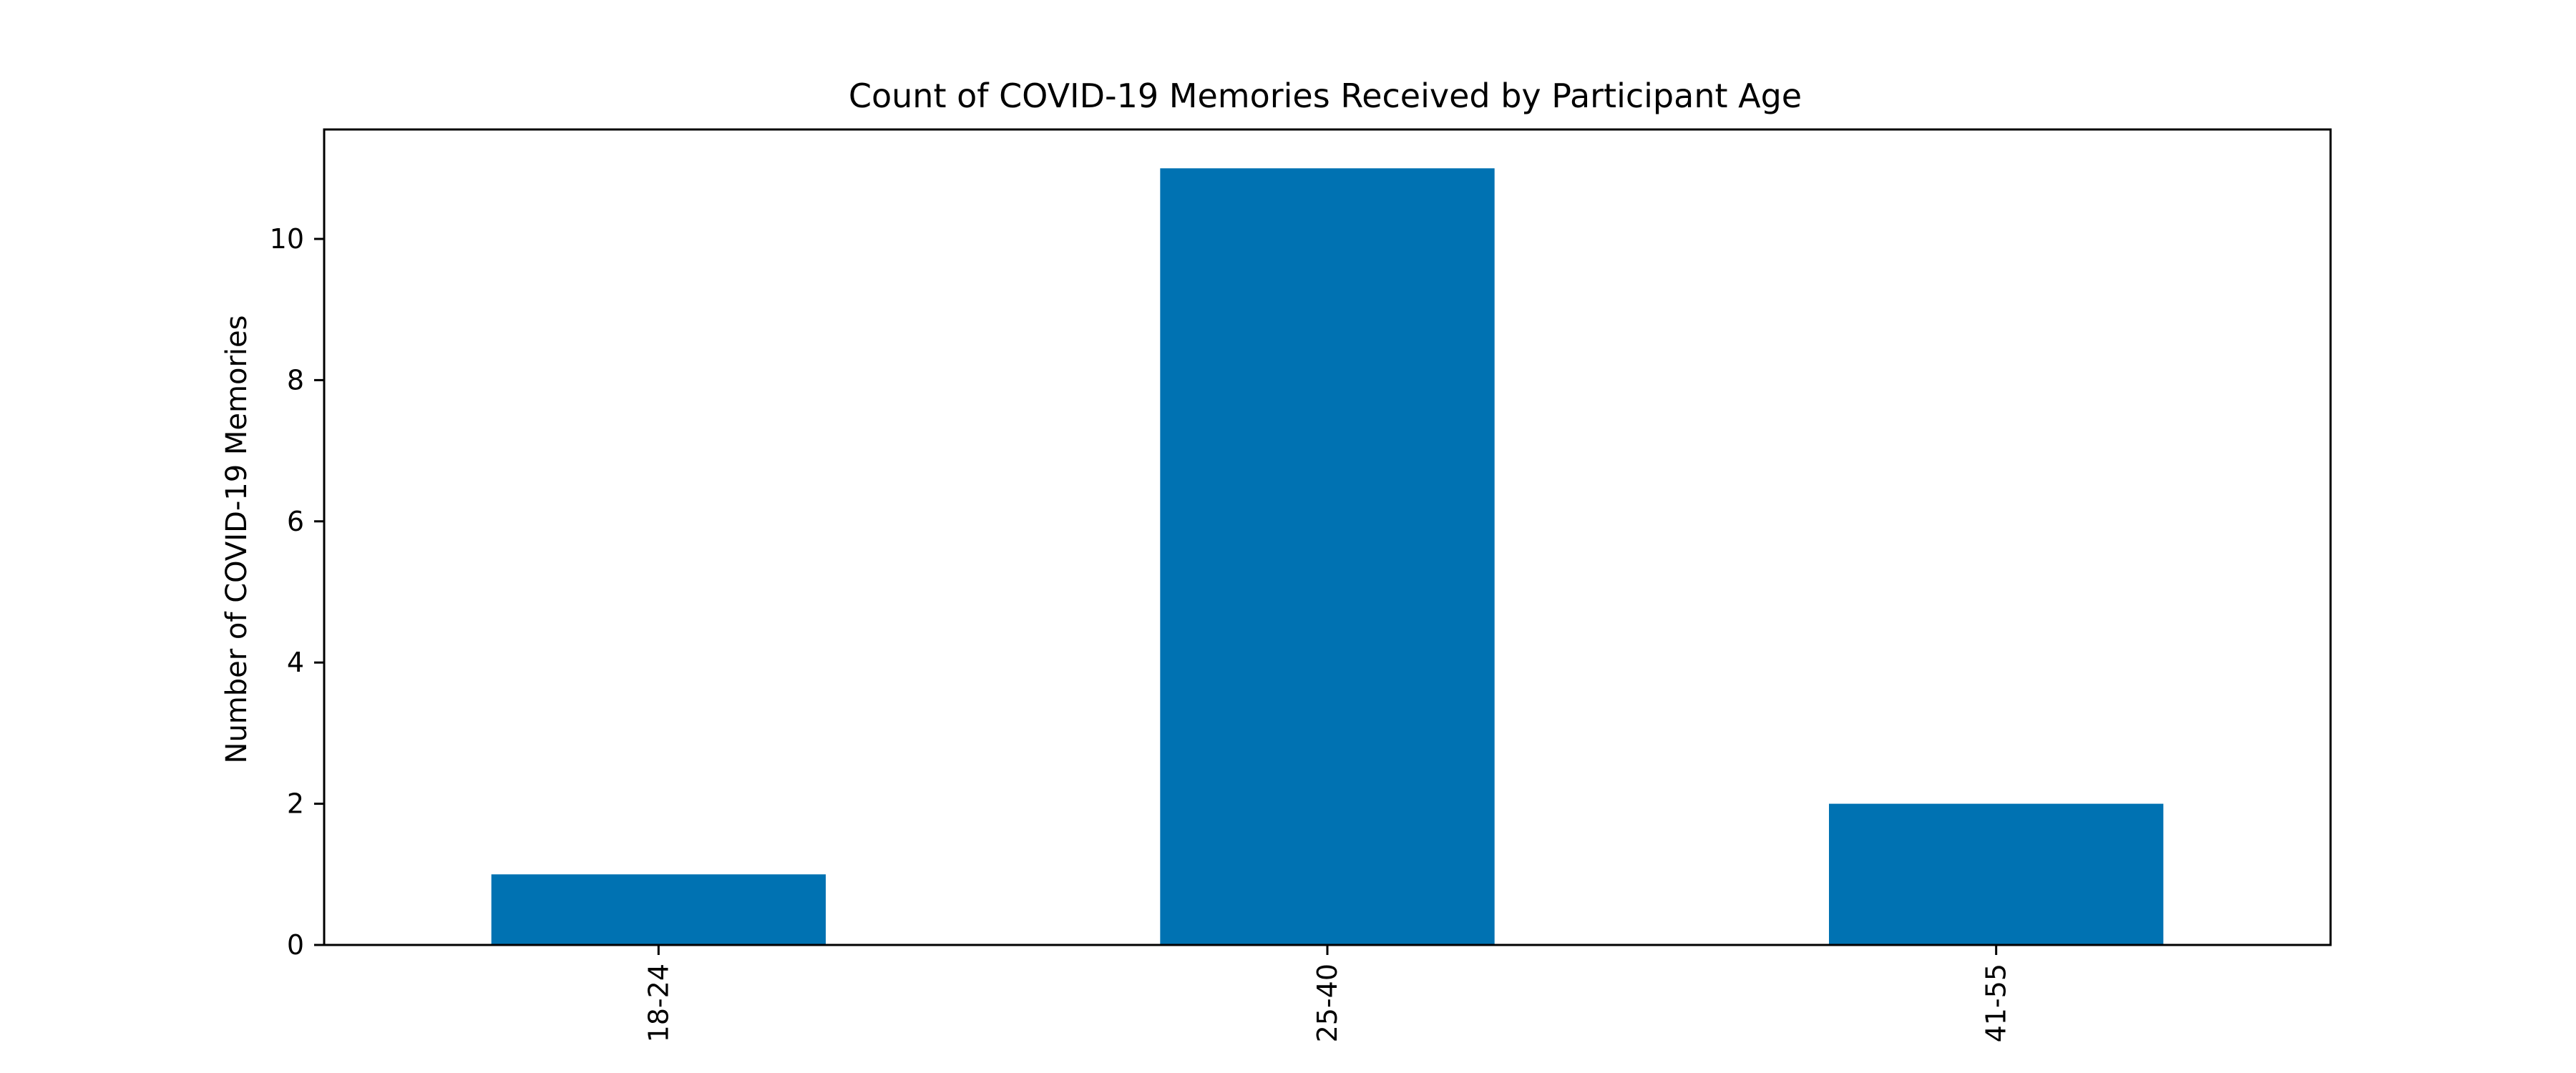  Describe the element at coordinates (287, 239) in the screenshot. I see `y-tick-label: 10` at that location.